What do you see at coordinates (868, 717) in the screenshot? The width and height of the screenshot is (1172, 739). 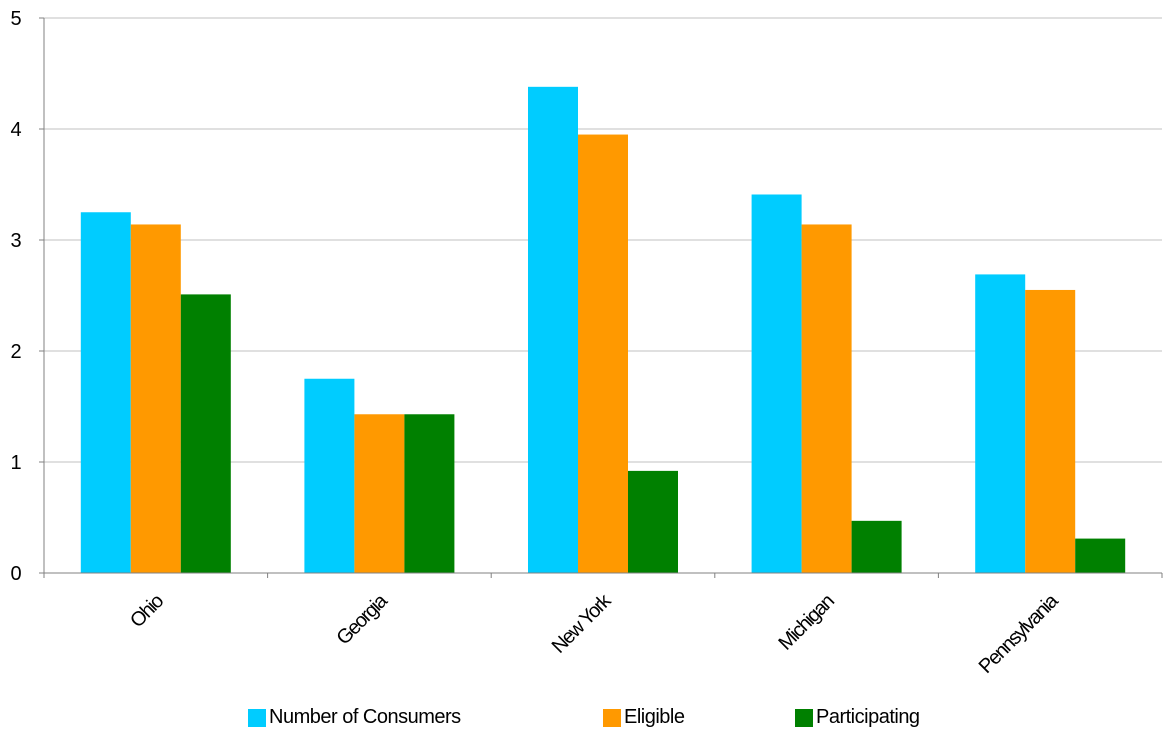 I see `legend-label-series-2: Participating` at bounding box center [868, 717].